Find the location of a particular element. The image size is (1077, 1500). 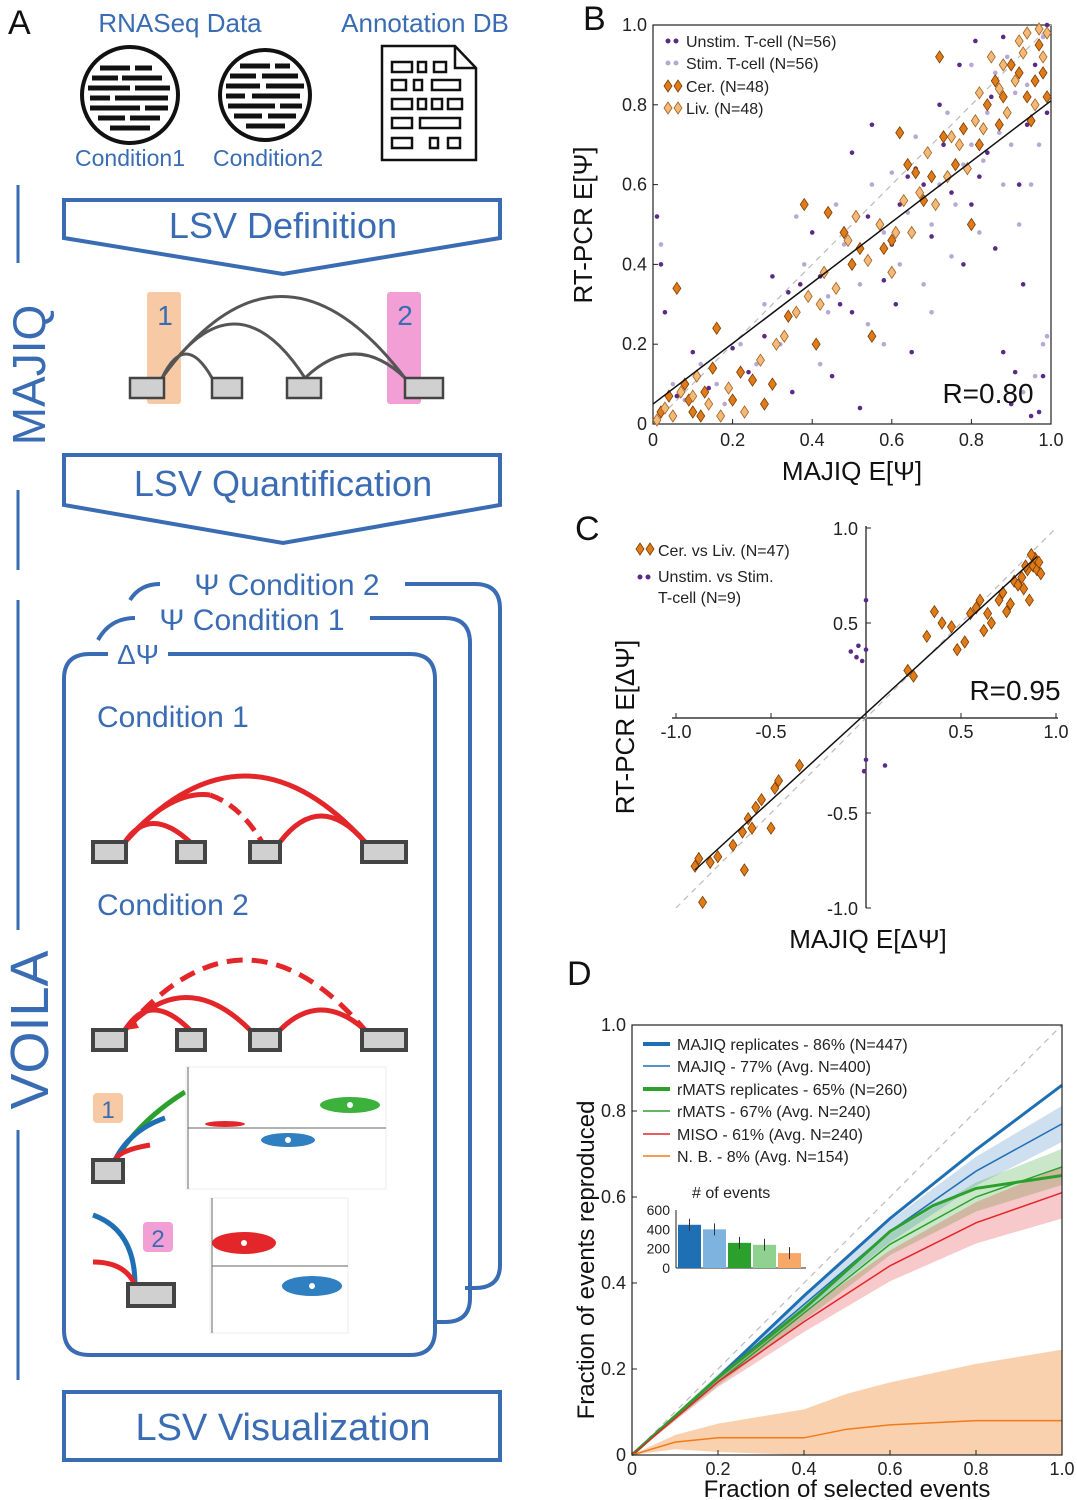

x-tick-label: 0.6 is located at coordinates (889, 1469).